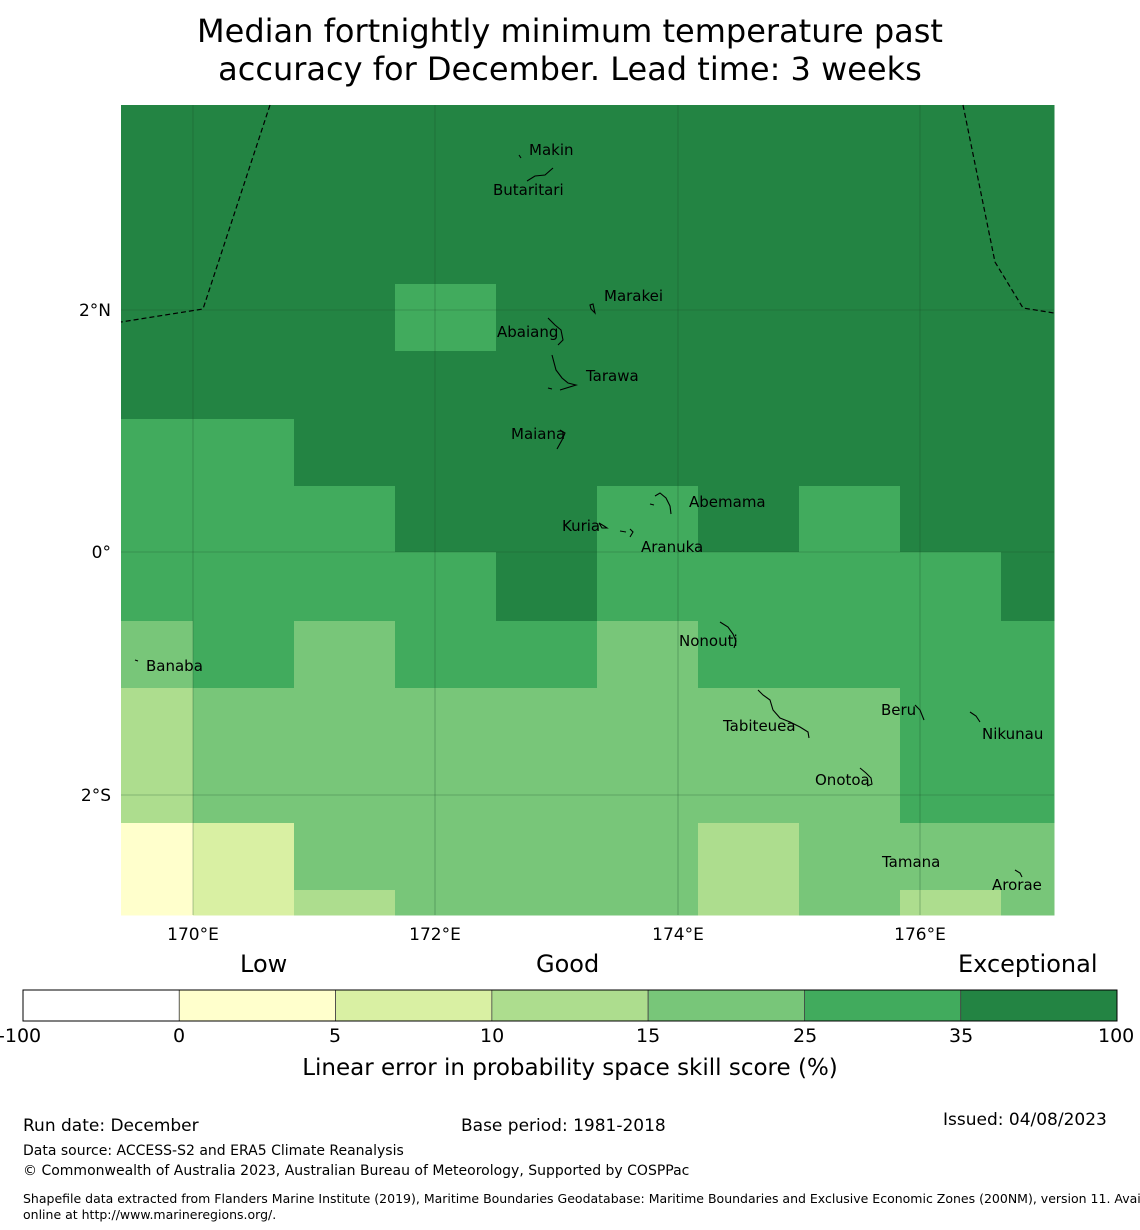 The height and width of the screenshot is (1230, 1140). Describe the element at coordinates (728, 635) in the screenshot. I see `island-shape-nonouti` at that location.